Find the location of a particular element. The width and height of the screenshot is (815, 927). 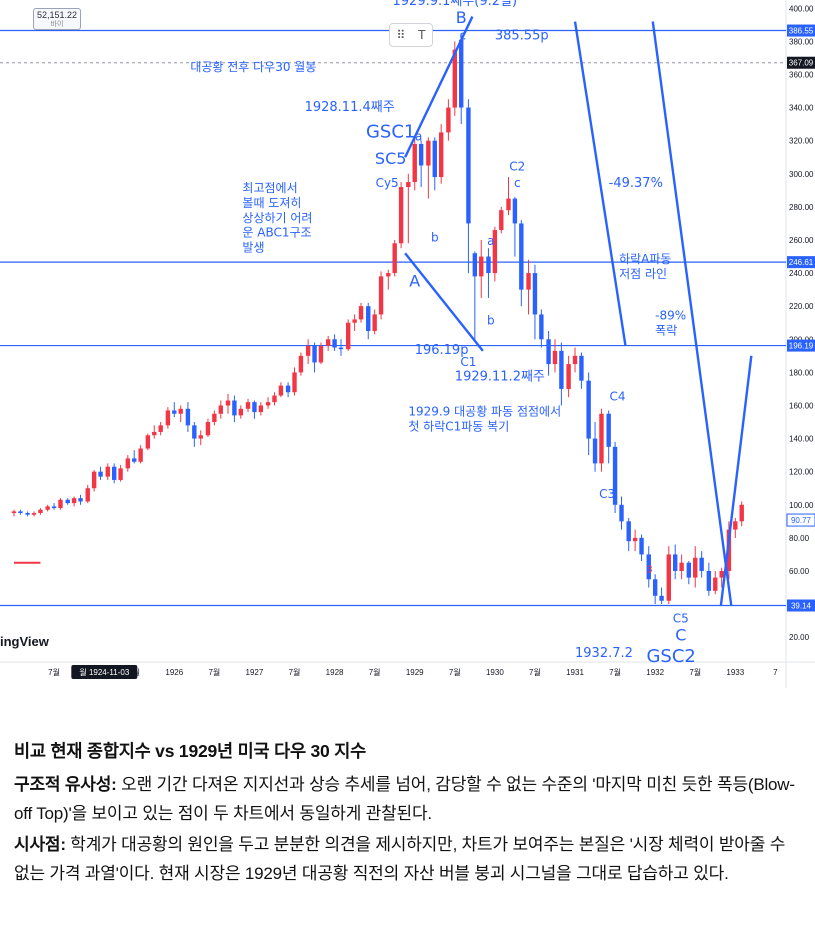

text-tool-icon: T is located at coordinates (422, 35).